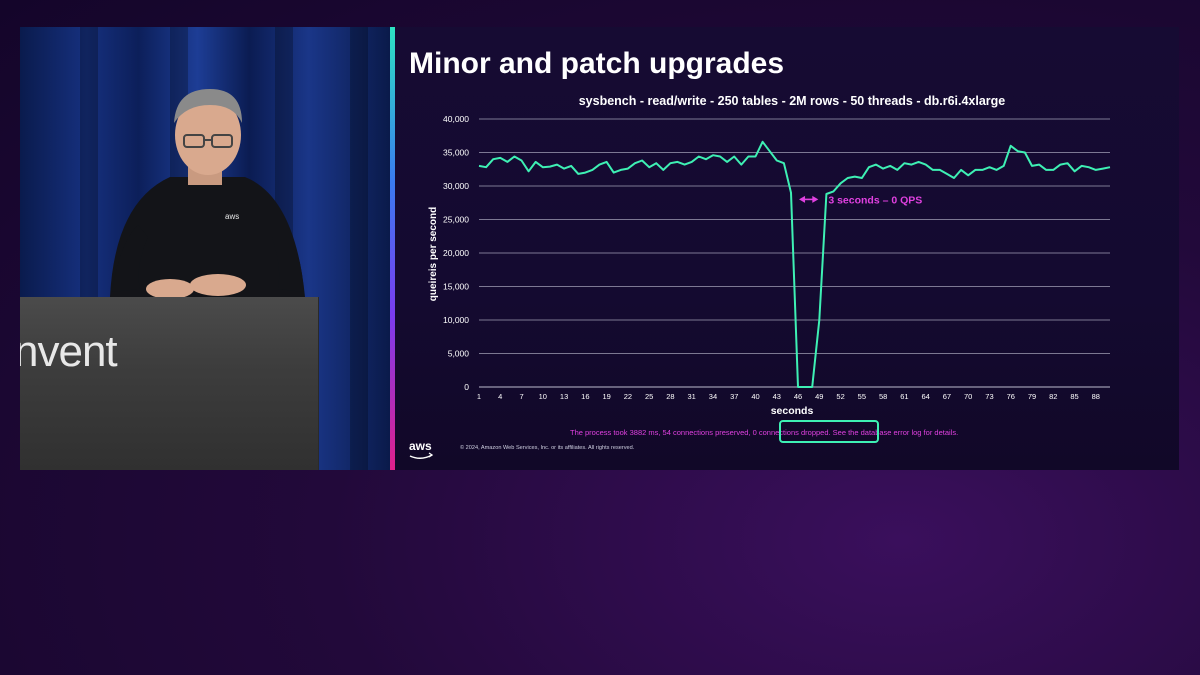  I want to click on x-tick-label: 88, so click(1096, 396).